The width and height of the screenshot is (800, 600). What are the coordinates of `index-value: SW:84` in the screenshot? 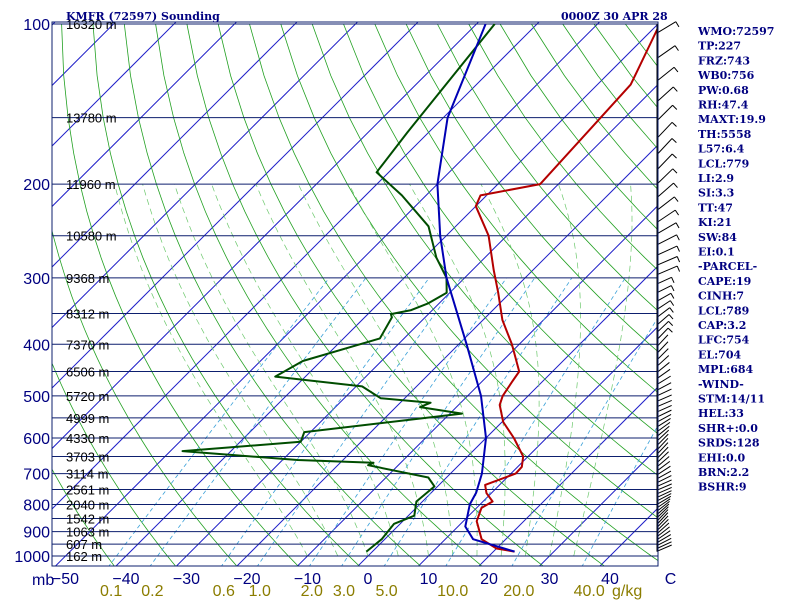 It's located at (717, 237).